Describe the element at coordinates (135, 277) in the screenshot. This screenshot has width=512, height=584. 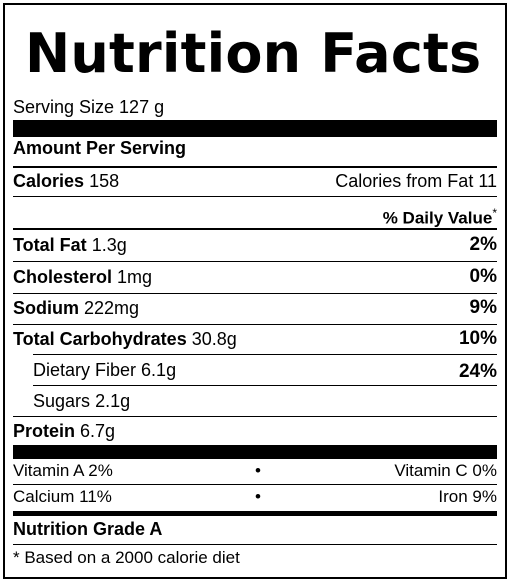
I see `nutrient-amount: 1mg` at that location.